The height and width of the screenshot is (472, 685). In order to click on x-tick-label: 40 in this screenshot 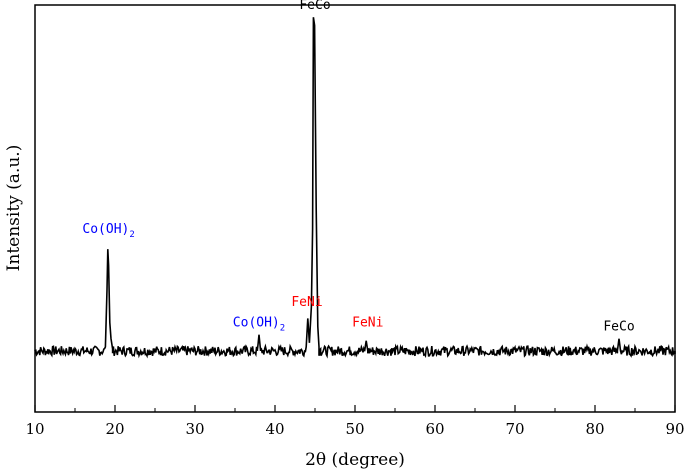, I will do `click(274, 429)`.